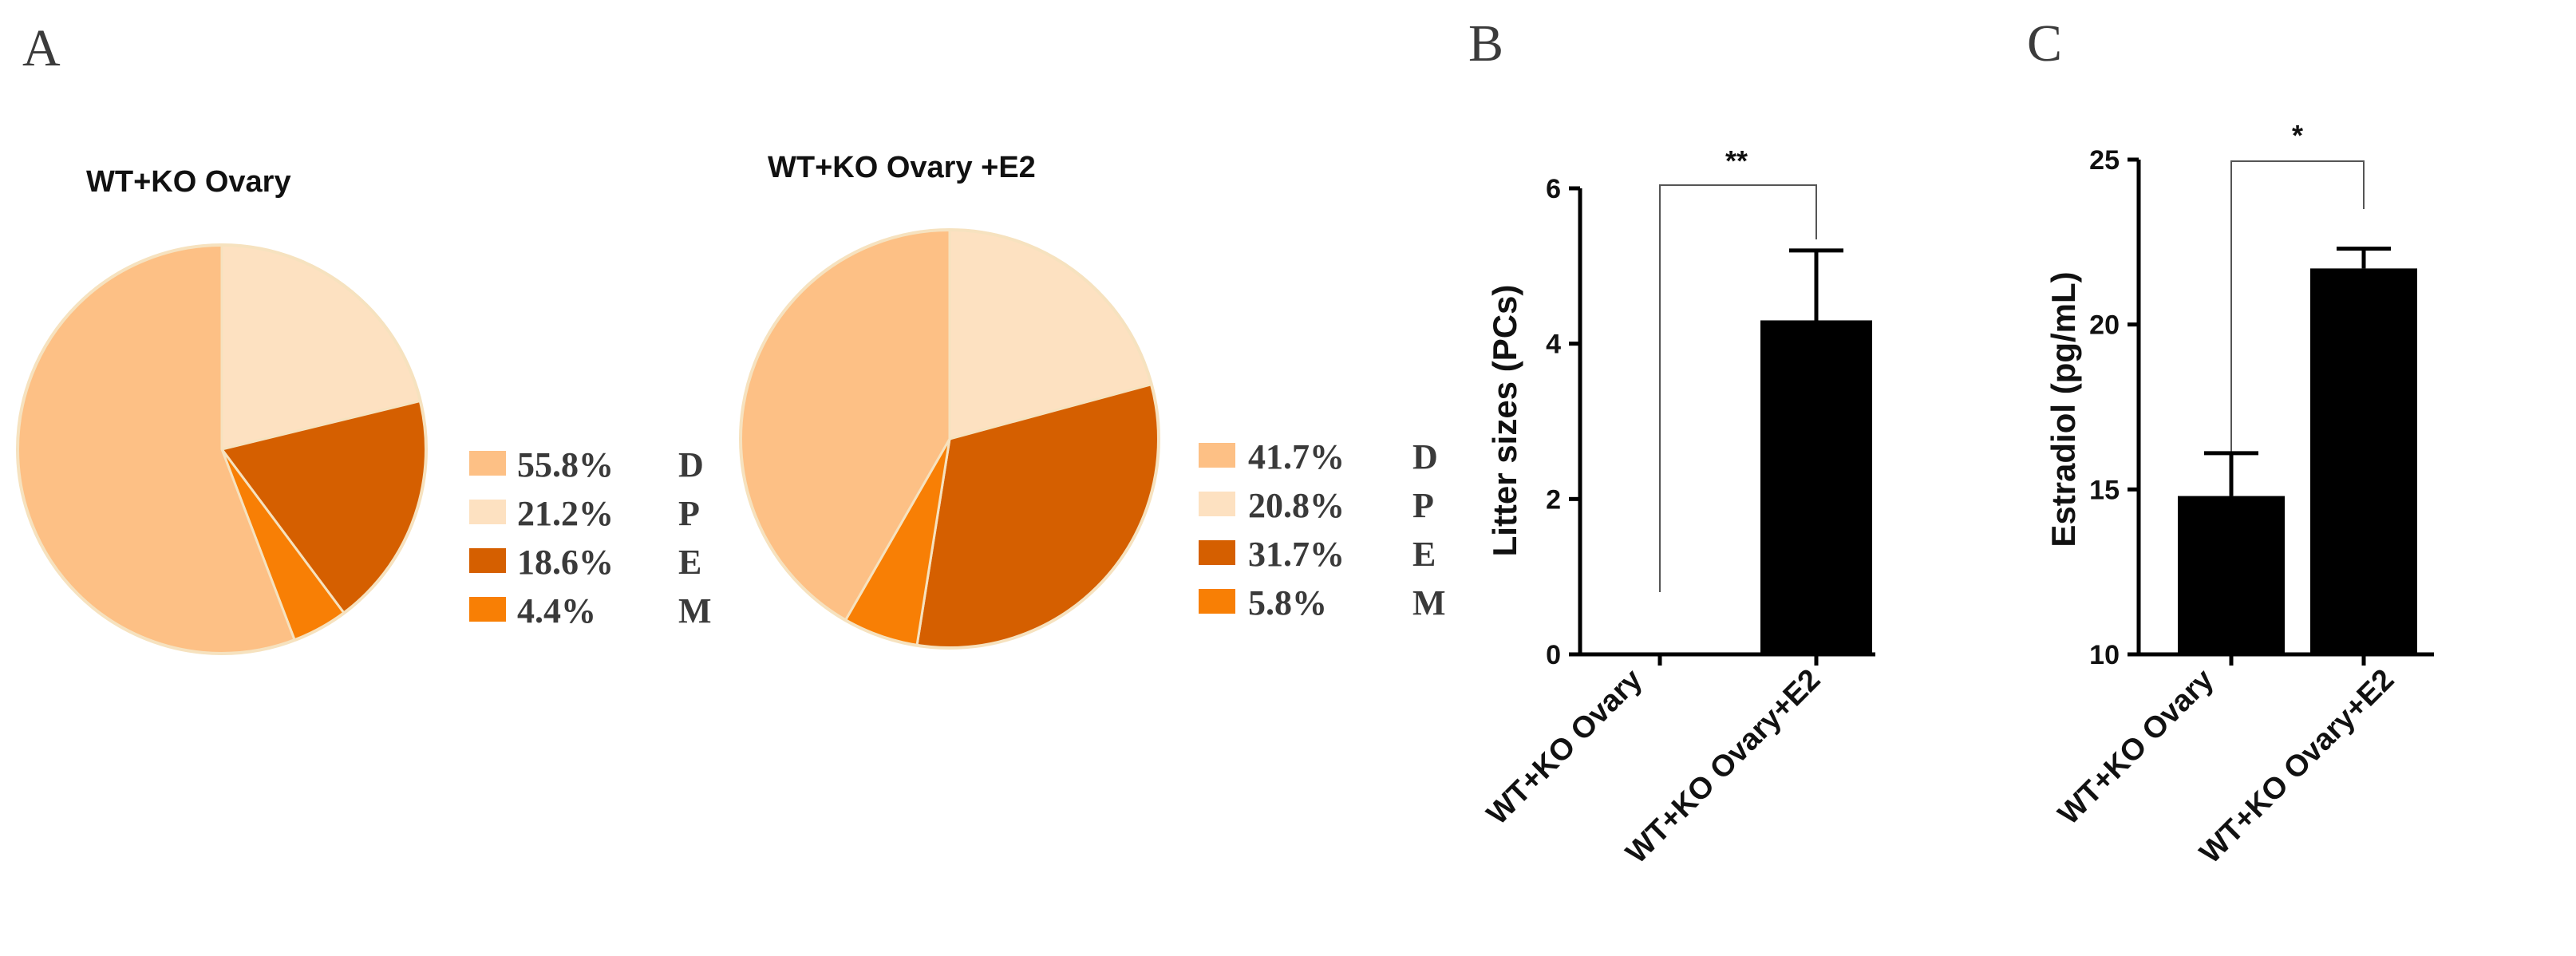 The height and width of the screenshot is (956, 2576). What do you see at coordinates (2104, 490) in the screenshot?
I see `y-tick-label: 15` at bounding box center [2104, 490].